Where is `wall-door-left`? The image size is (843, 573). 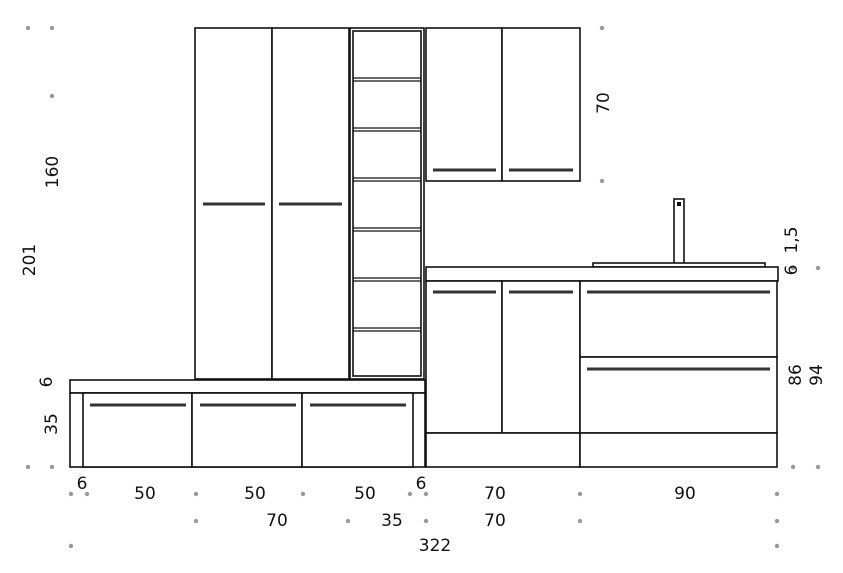 wall-door-left is located at coordinates (464, 104).